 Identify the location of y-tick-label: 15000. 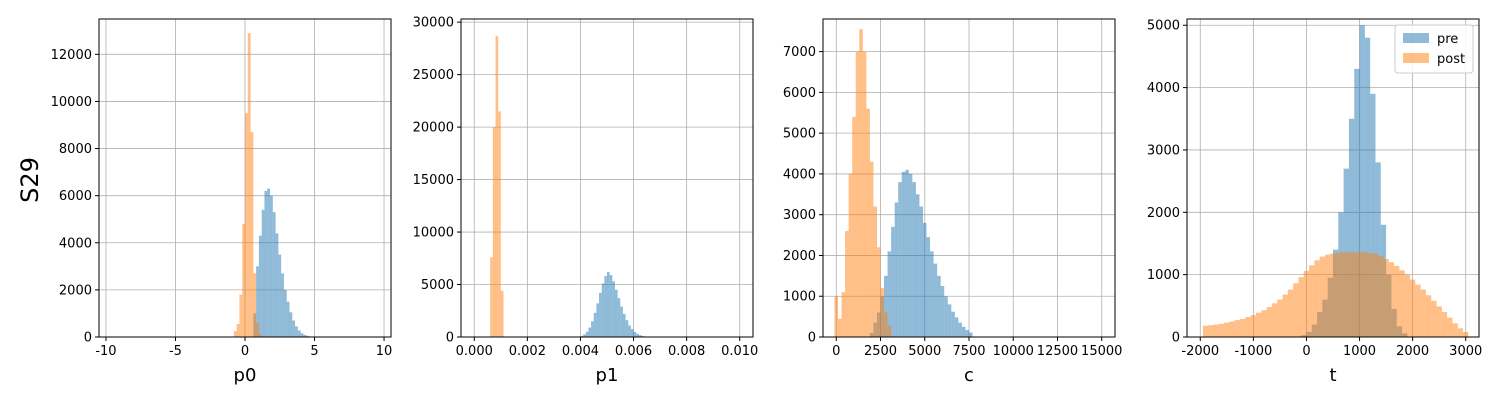
(433, 180).